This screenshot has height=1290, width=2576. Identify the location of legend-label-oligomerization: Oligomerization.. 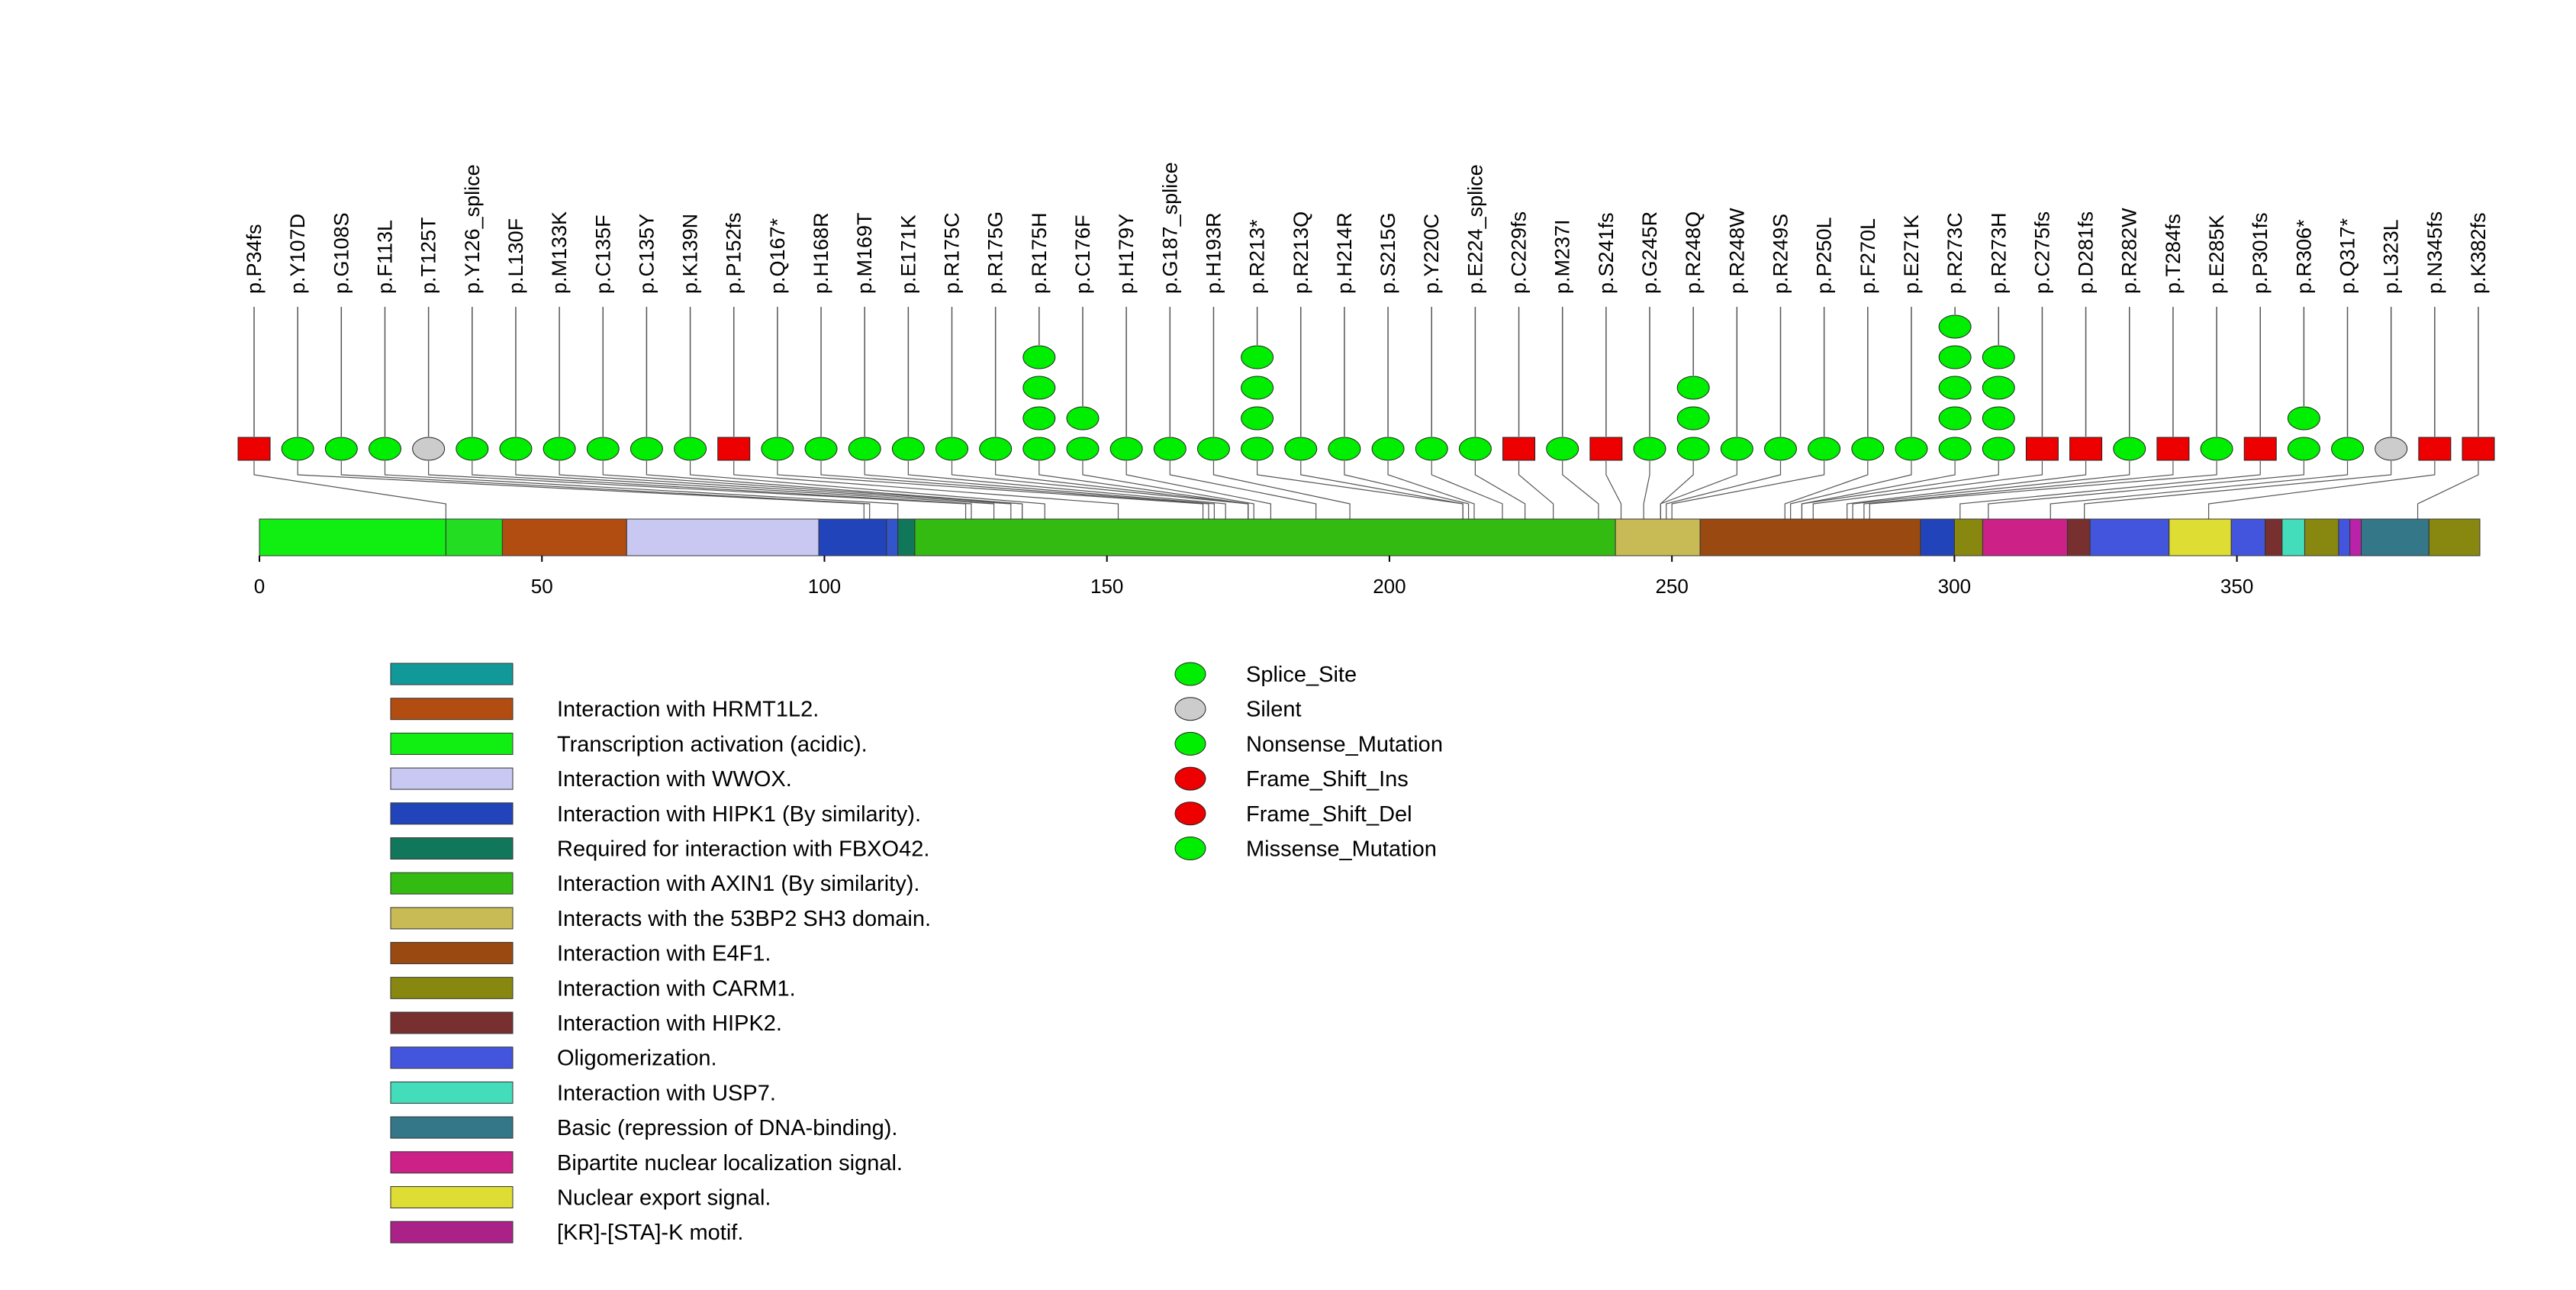
(637, 1059).